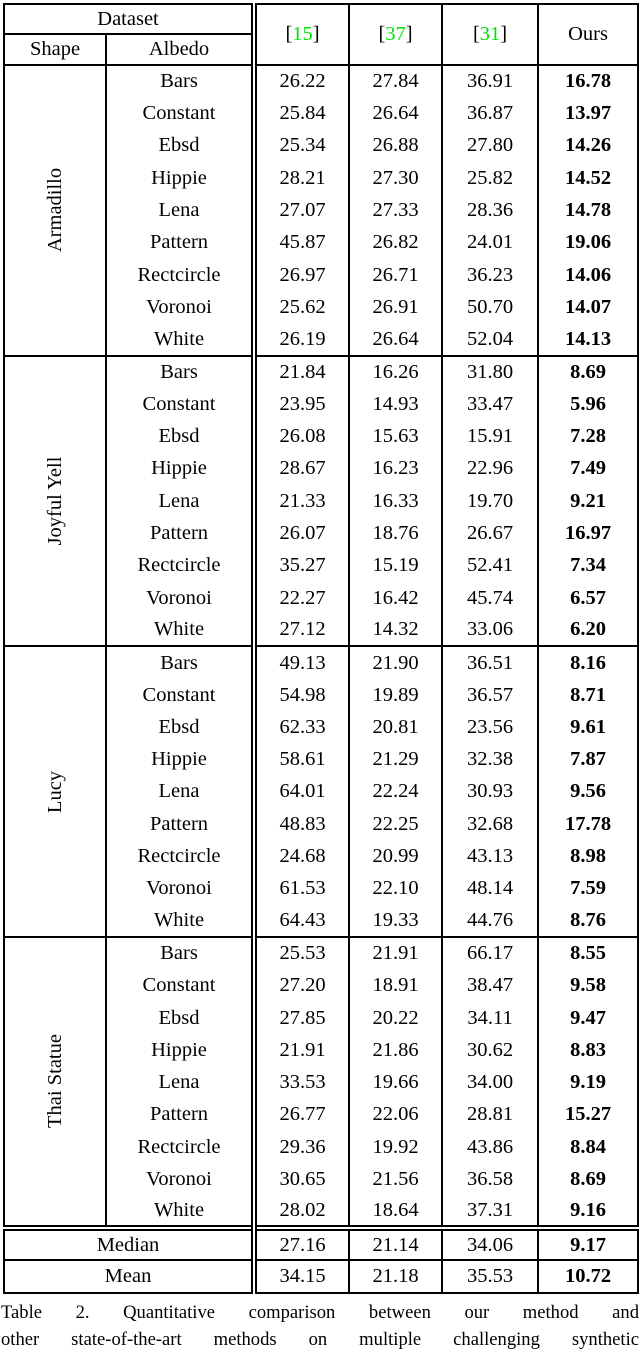 This screenshot has height=1364, width=640. What do you see at coordinates (490, 501) in the screenshot?
I see `method-value: 19.70` at bounding box center [490, 501].